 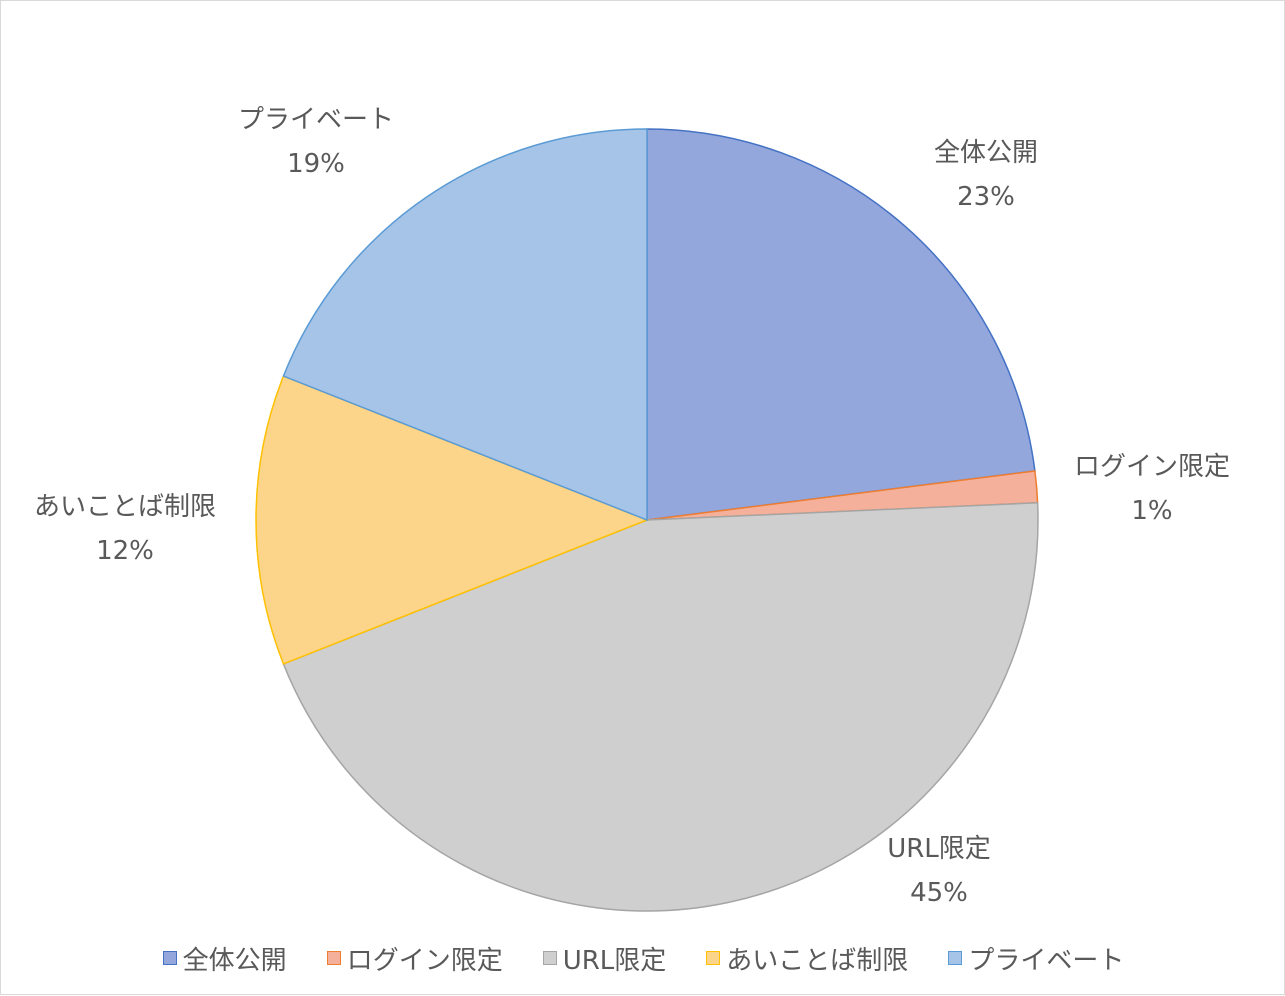 What do you see at coordinates (986, 153) in the screenshot?
I see `data-label-name: 全体公開` at bounding box center [986, 153].